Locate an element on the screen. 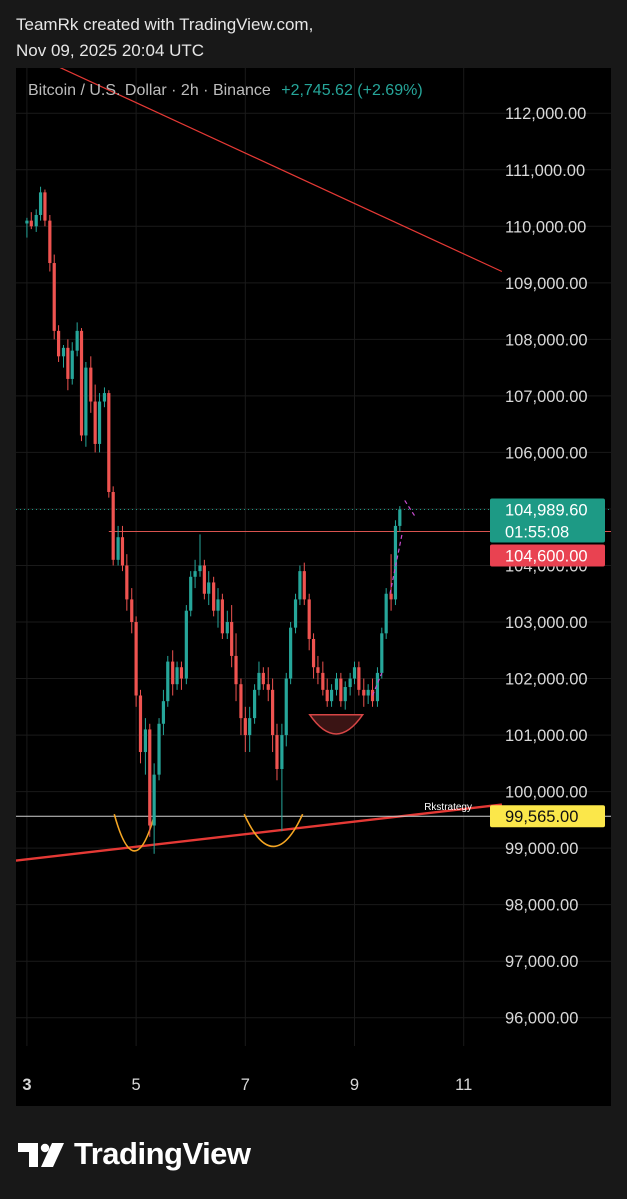  tradingview-logo-icon is located at coordinates (41, 1155).